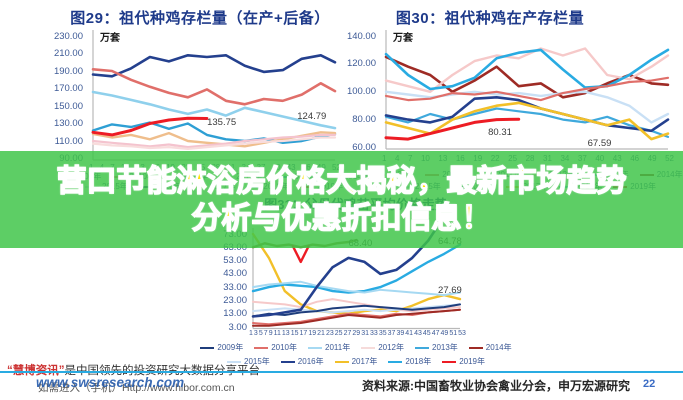 The width and height of the screenshot is (683, 400). I want to click on page-number: 22, so click(649, 384).